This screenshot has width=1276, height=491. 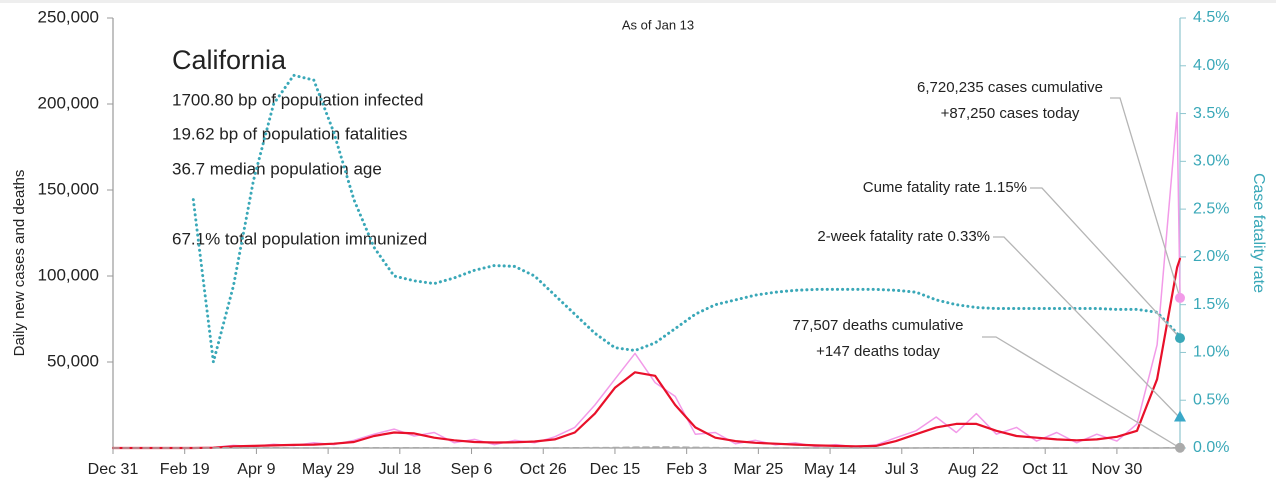 I want to click on chart-title: California, so click(x=229, y=60).